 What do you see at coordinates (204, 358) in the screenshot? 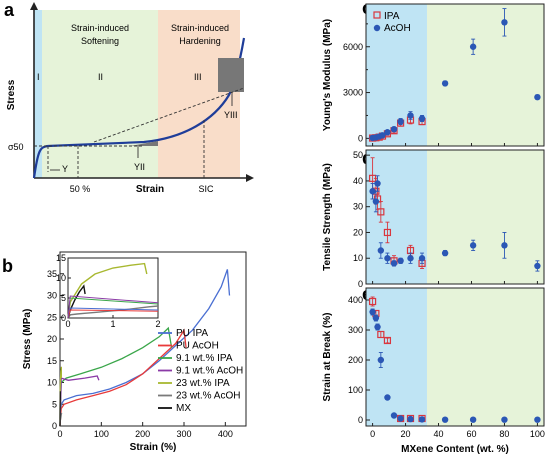
I see `legend-label-2: 9.1 wt.% IPA` at bounding box center [204, 358].